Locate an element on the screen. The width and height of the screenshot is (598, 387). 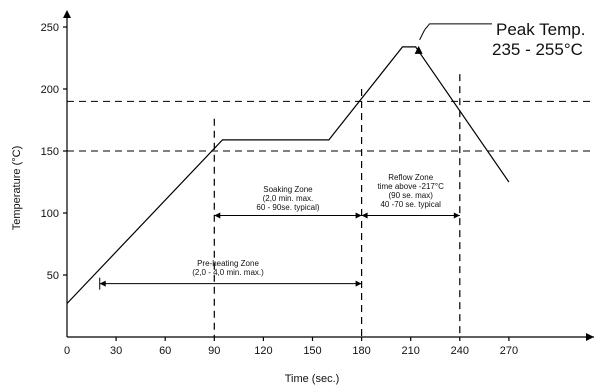
soaking-zone-label-line1: Soaking Zone is located at coordinates (288, 189).